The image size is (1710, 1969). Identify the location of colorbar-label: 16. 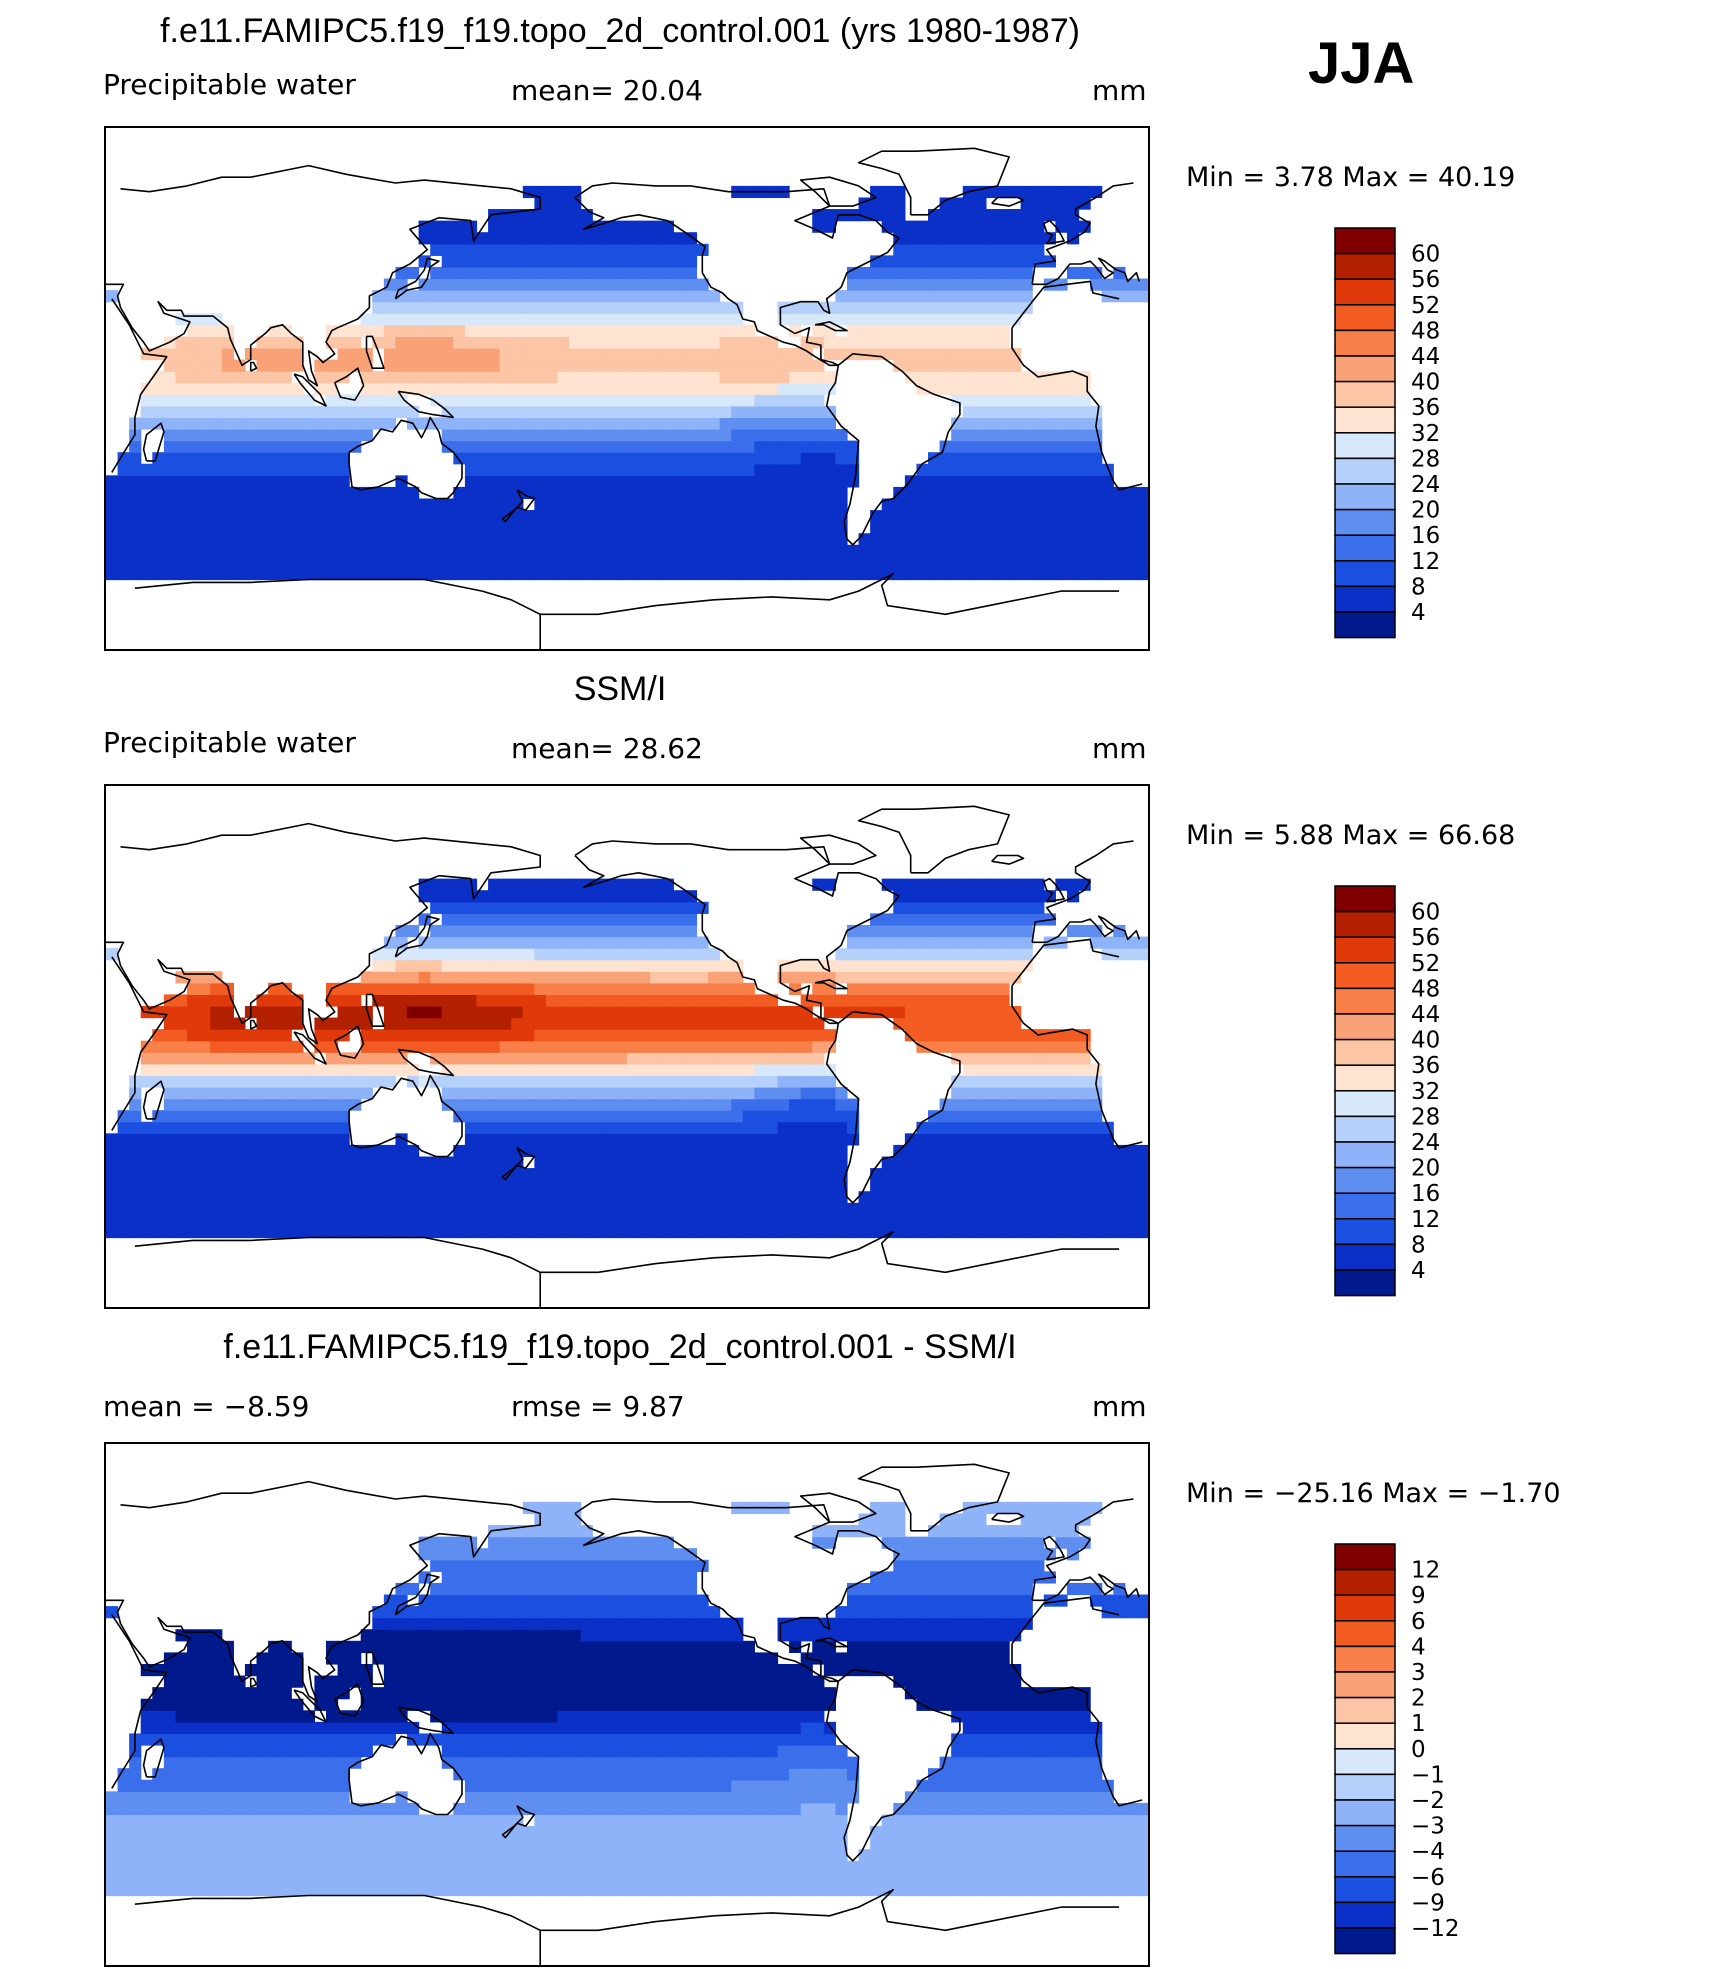
(1425, 536).